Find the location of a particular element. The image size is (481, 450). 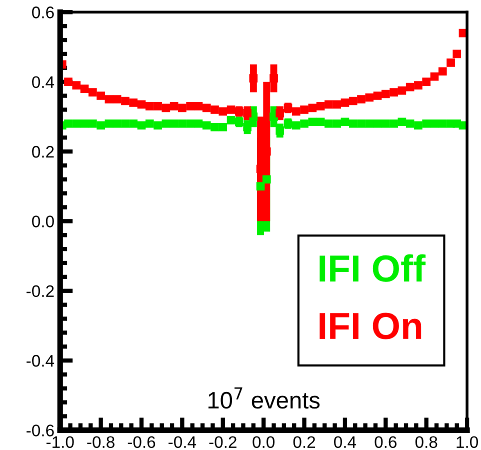

x-tick-label: -0.2 is located at coordinates (222, 442).